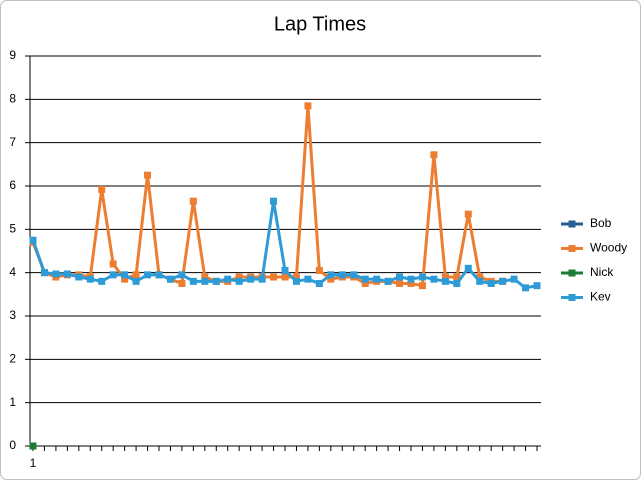 The height and width of the screenshot is (480, 641). I want to click on y-tick-label: 2, so click(12, 359).